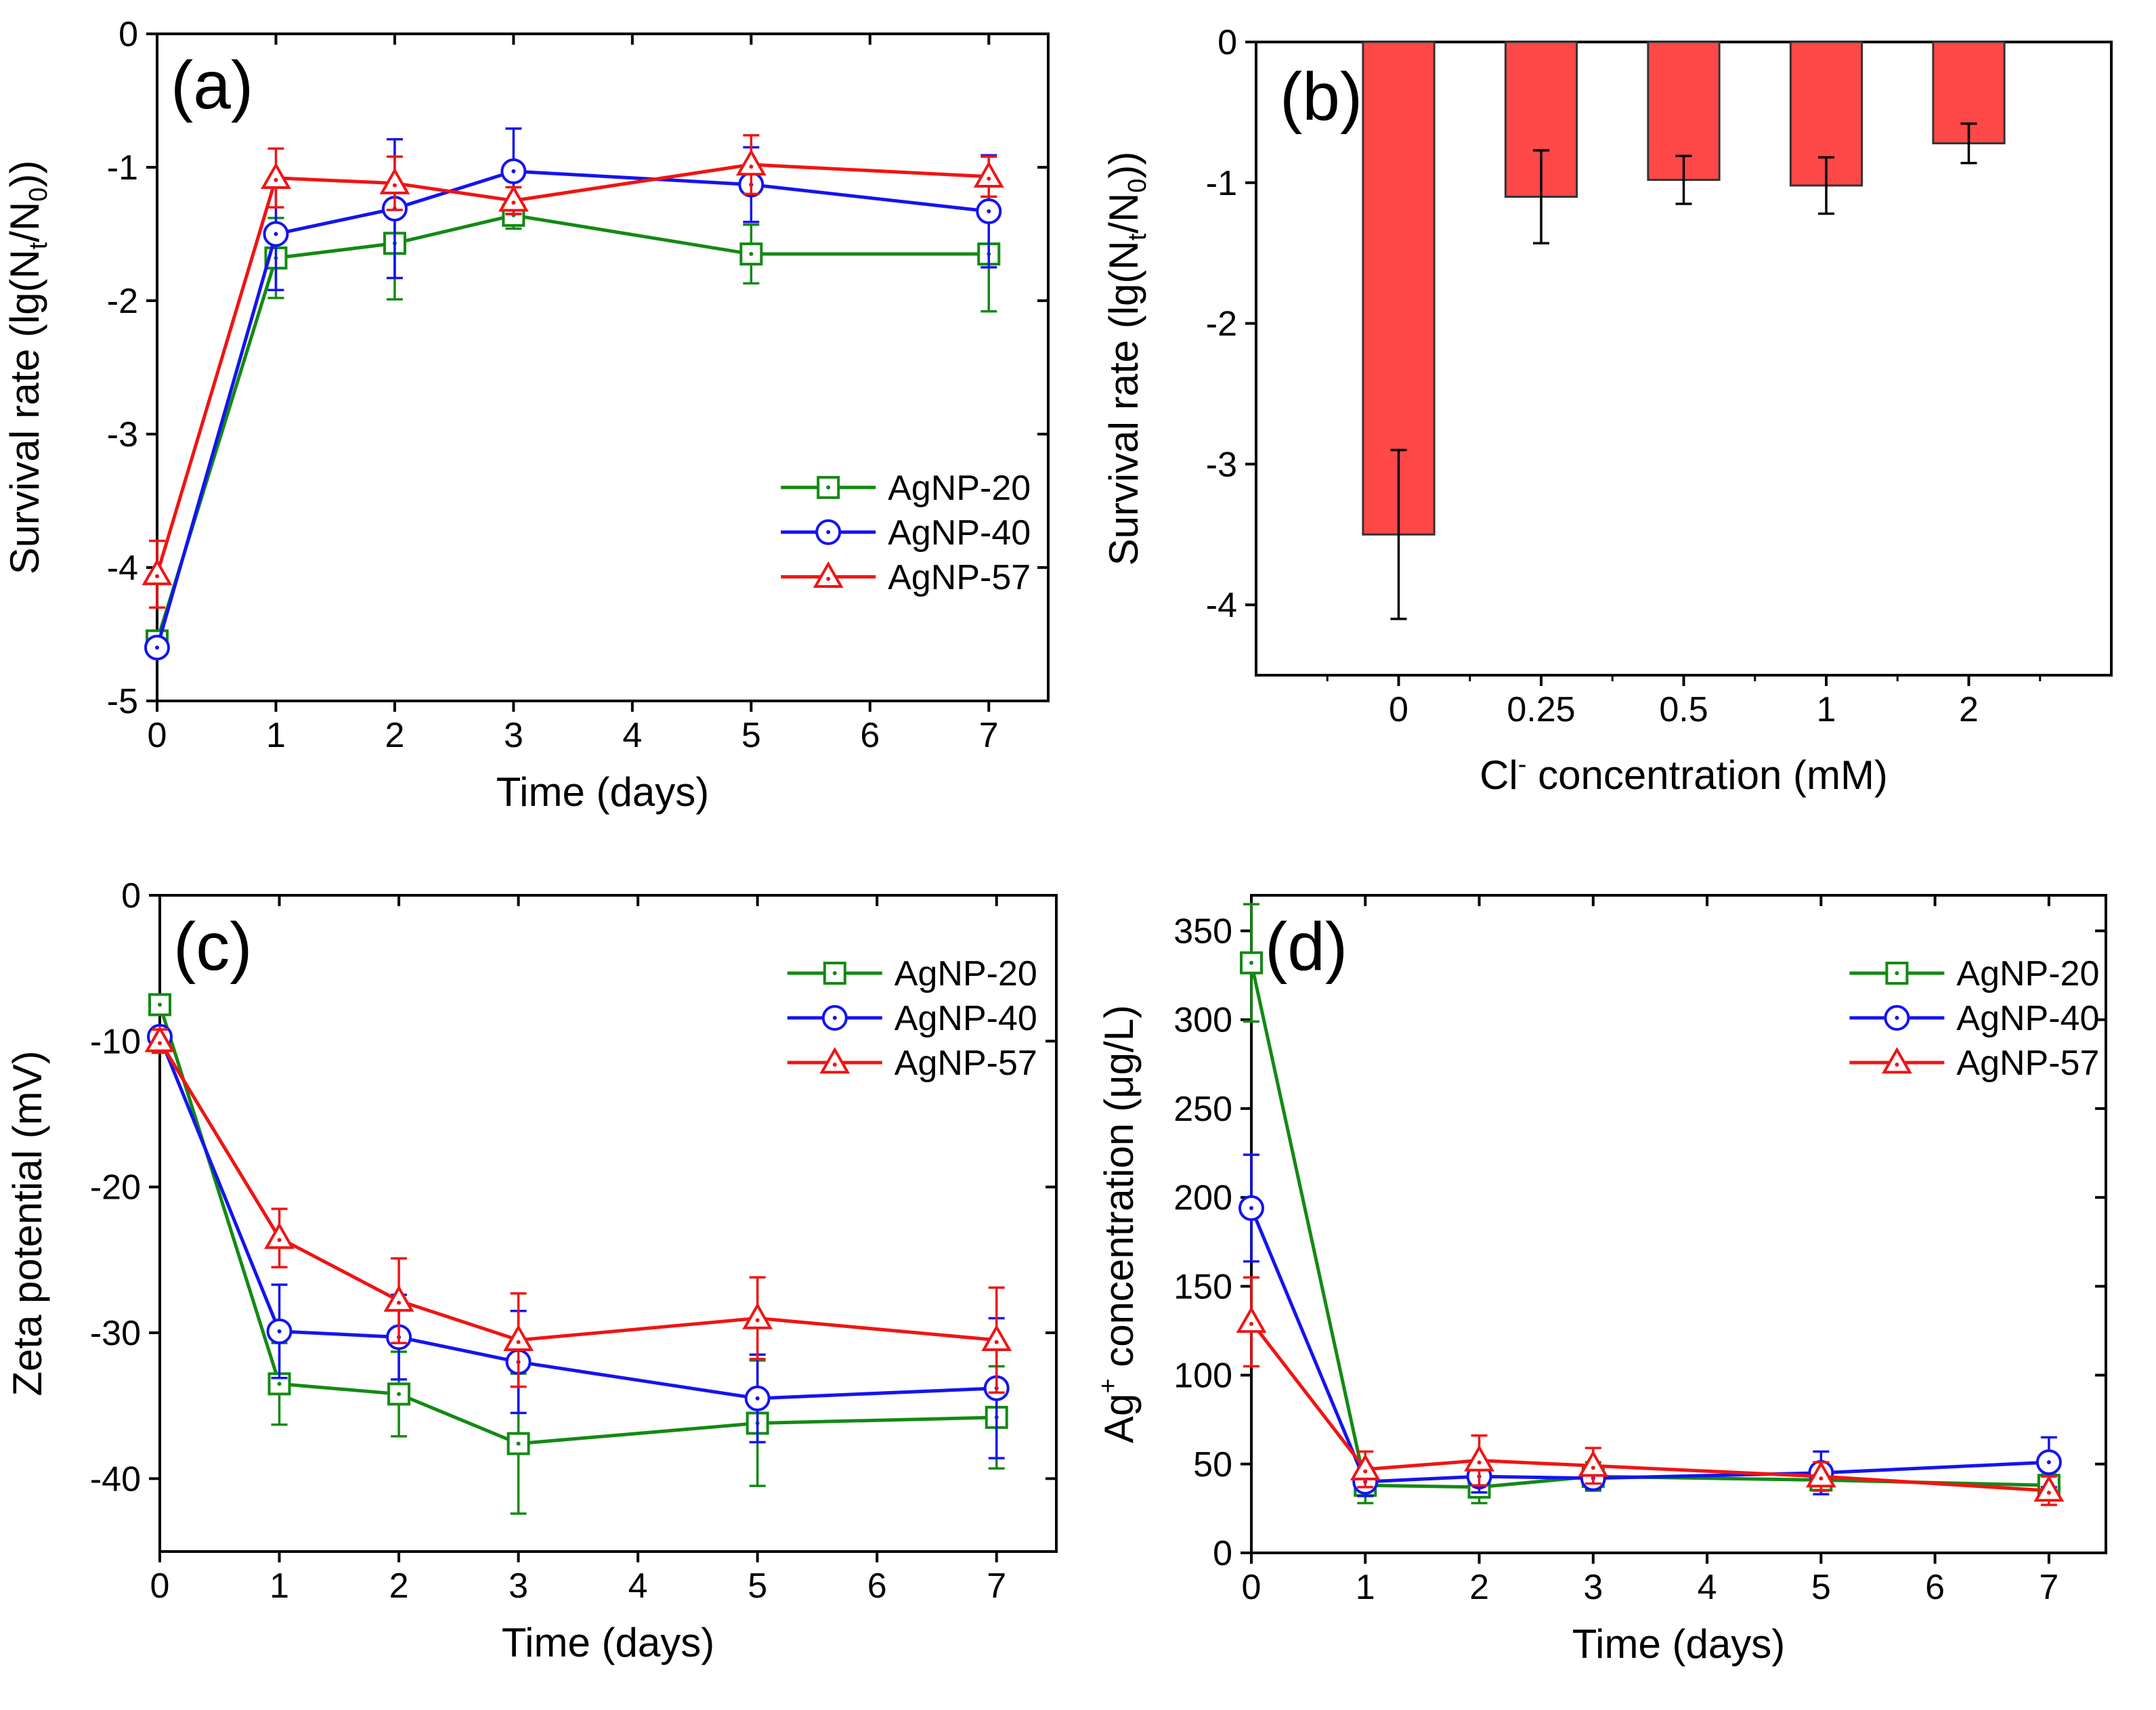 The height and width of the screenshot is (1710, 2156). Describe the element at coordinates (989, 736) in the screenshot. I see `x-tick-label: 7` at that location.